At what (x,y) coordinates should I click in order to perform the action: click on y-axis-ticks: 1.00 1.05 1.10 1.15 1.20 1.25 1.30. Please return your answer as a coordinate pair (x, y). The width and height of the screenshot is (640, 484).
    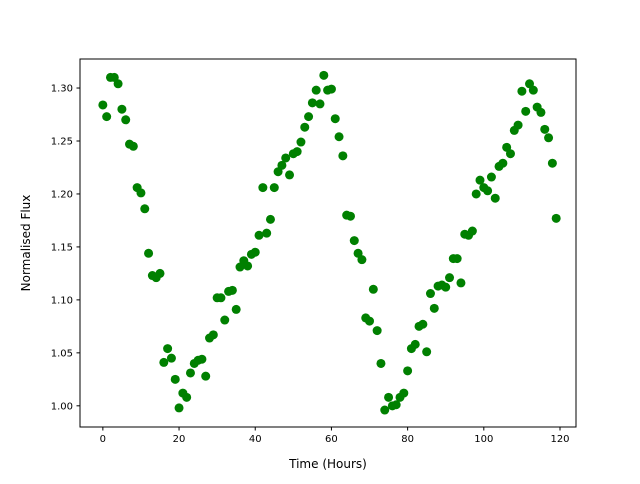
    Looking at the image, I should click on (65, 248).